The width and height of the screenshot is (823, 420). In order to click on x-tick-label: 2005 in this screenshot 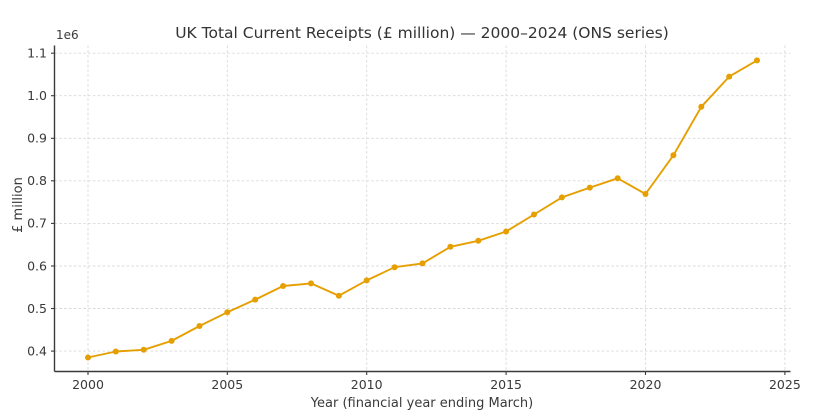, I will do `click(227, 384)`.